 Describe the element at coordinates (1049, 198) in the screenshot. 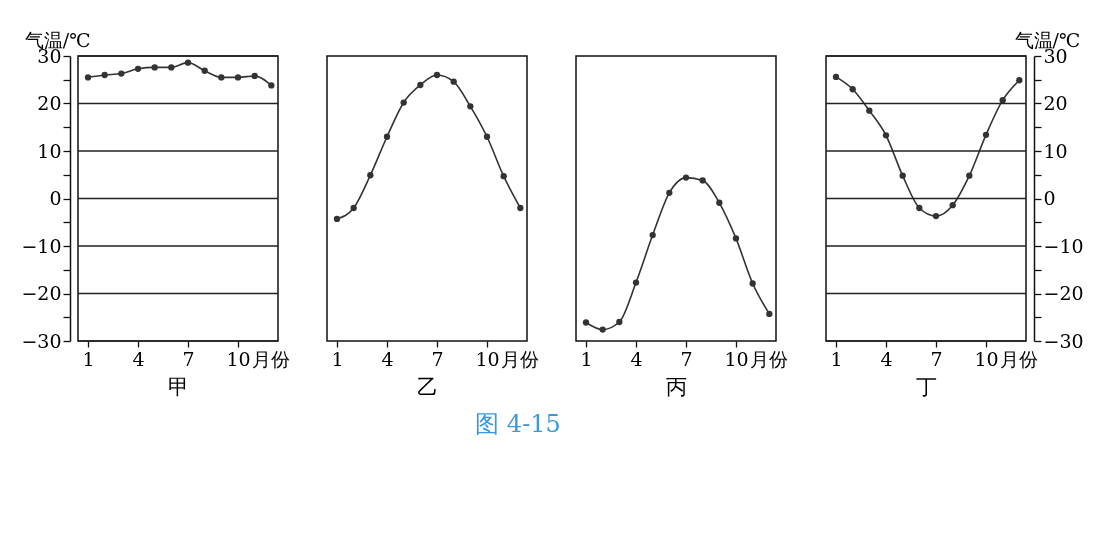

I see `y2-tick-label: 0` at that location.